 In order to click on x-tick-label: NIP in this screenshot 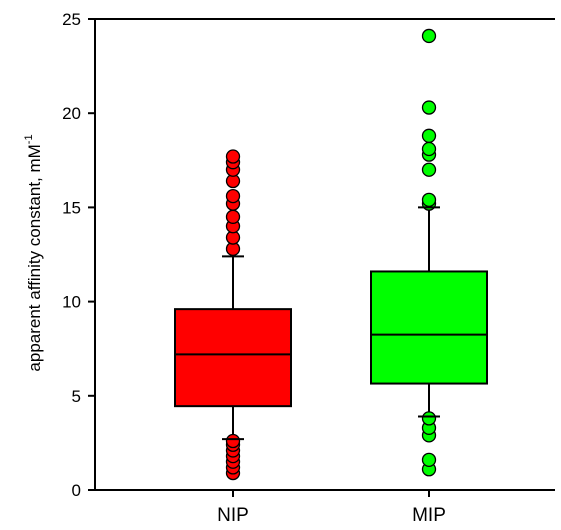, I will do `click(233, 515)`.